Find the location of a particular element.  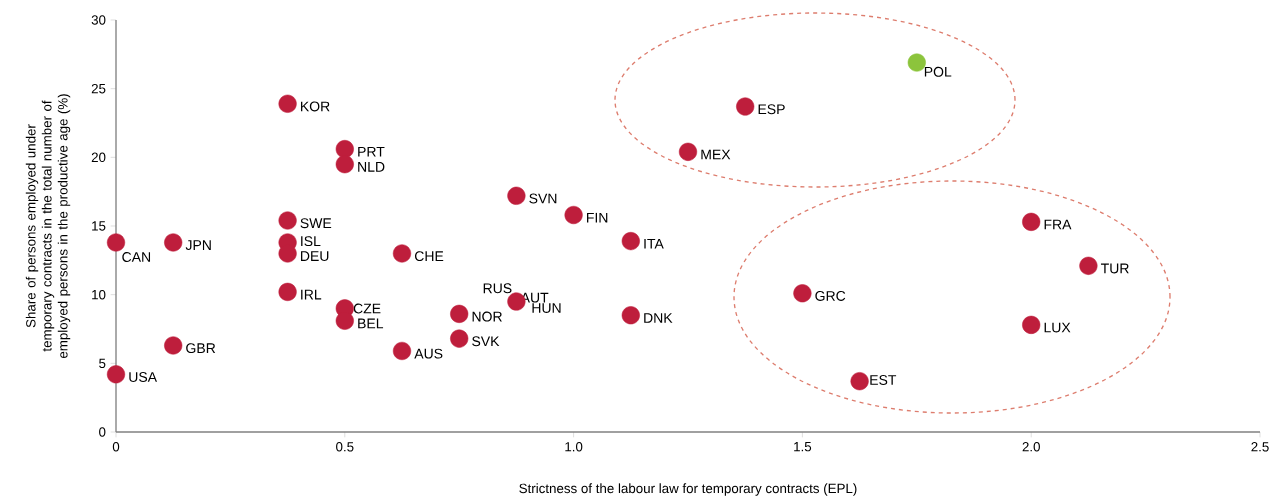

annotation: SVN is located at coordinates (543, 198).